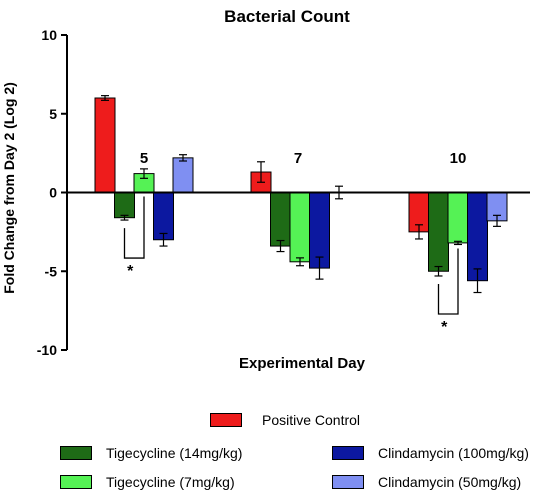 This screenshot has width=555, height=498. What do you see at coordinates (53, 193) in the screenshot?
I see `y-tick-label: 0` at bounding box center [53, 193].